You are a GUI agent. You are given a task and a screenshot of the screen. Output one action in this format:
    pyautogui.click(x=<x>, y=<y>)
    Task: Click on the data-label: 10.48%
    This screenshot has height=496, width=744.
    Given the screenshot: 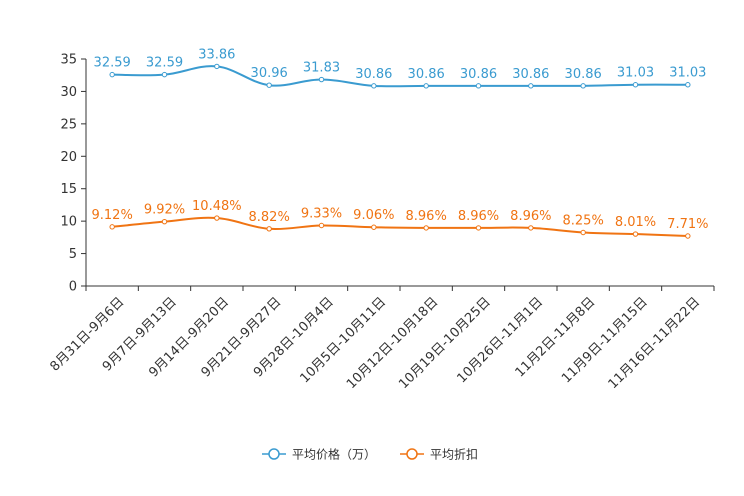 What is the action you would take?
    pyautogui.click(x=217, y=206)
    